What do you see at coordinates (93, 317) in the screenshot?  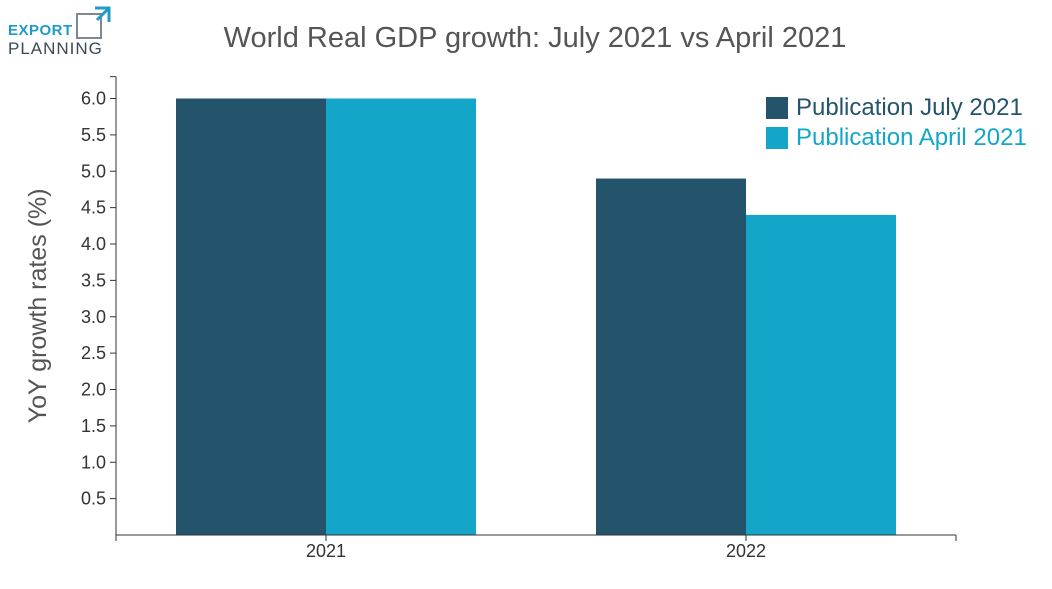 I see `y-tick-label: 3.0` at bounding box center [93, 317].